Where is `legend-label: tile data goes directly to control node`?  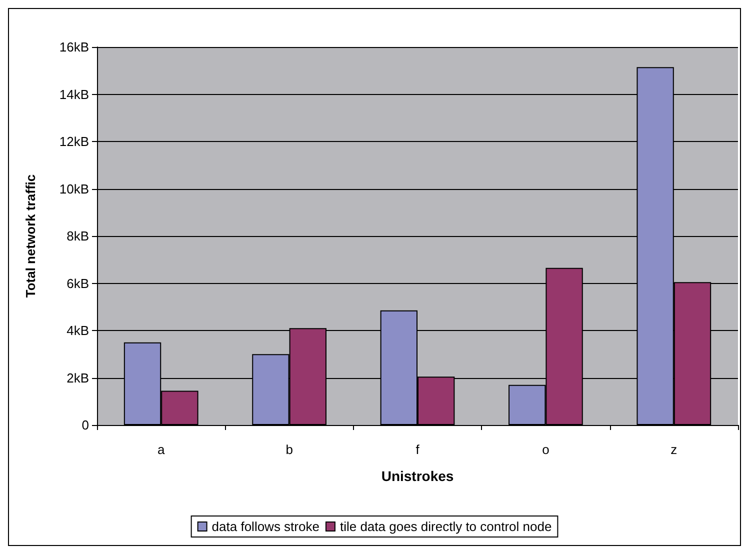
legend-label: tile data goes directly to control node is located at coordinates (446, 526).